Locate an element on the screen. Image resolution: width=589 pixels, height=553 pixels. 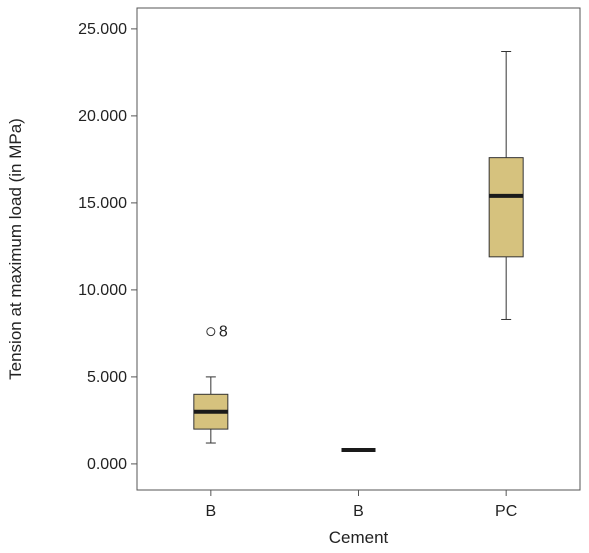
outlier-label: 8 is located at coordinates (223, 332).